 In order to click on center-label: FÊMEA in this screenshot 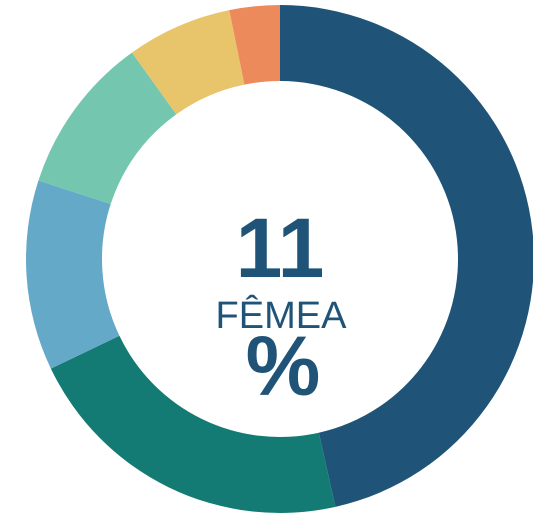, I will do `click(282, 315)`.